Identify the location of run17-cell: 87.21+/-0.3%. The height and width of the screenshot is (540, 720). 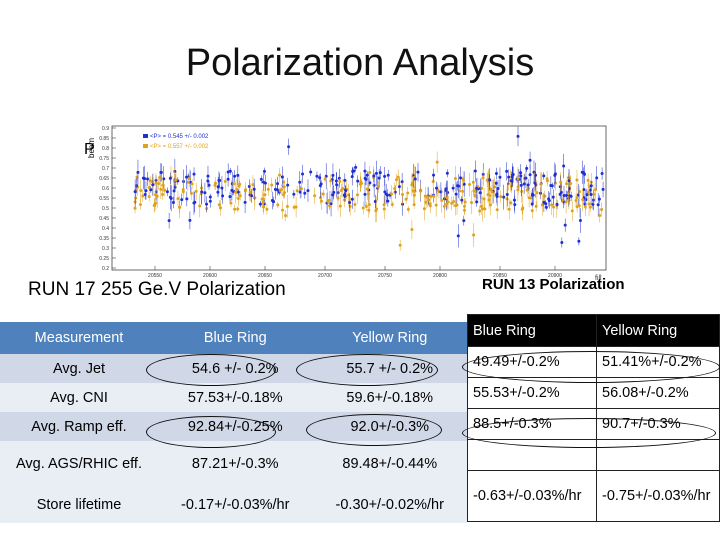
(235, 464).